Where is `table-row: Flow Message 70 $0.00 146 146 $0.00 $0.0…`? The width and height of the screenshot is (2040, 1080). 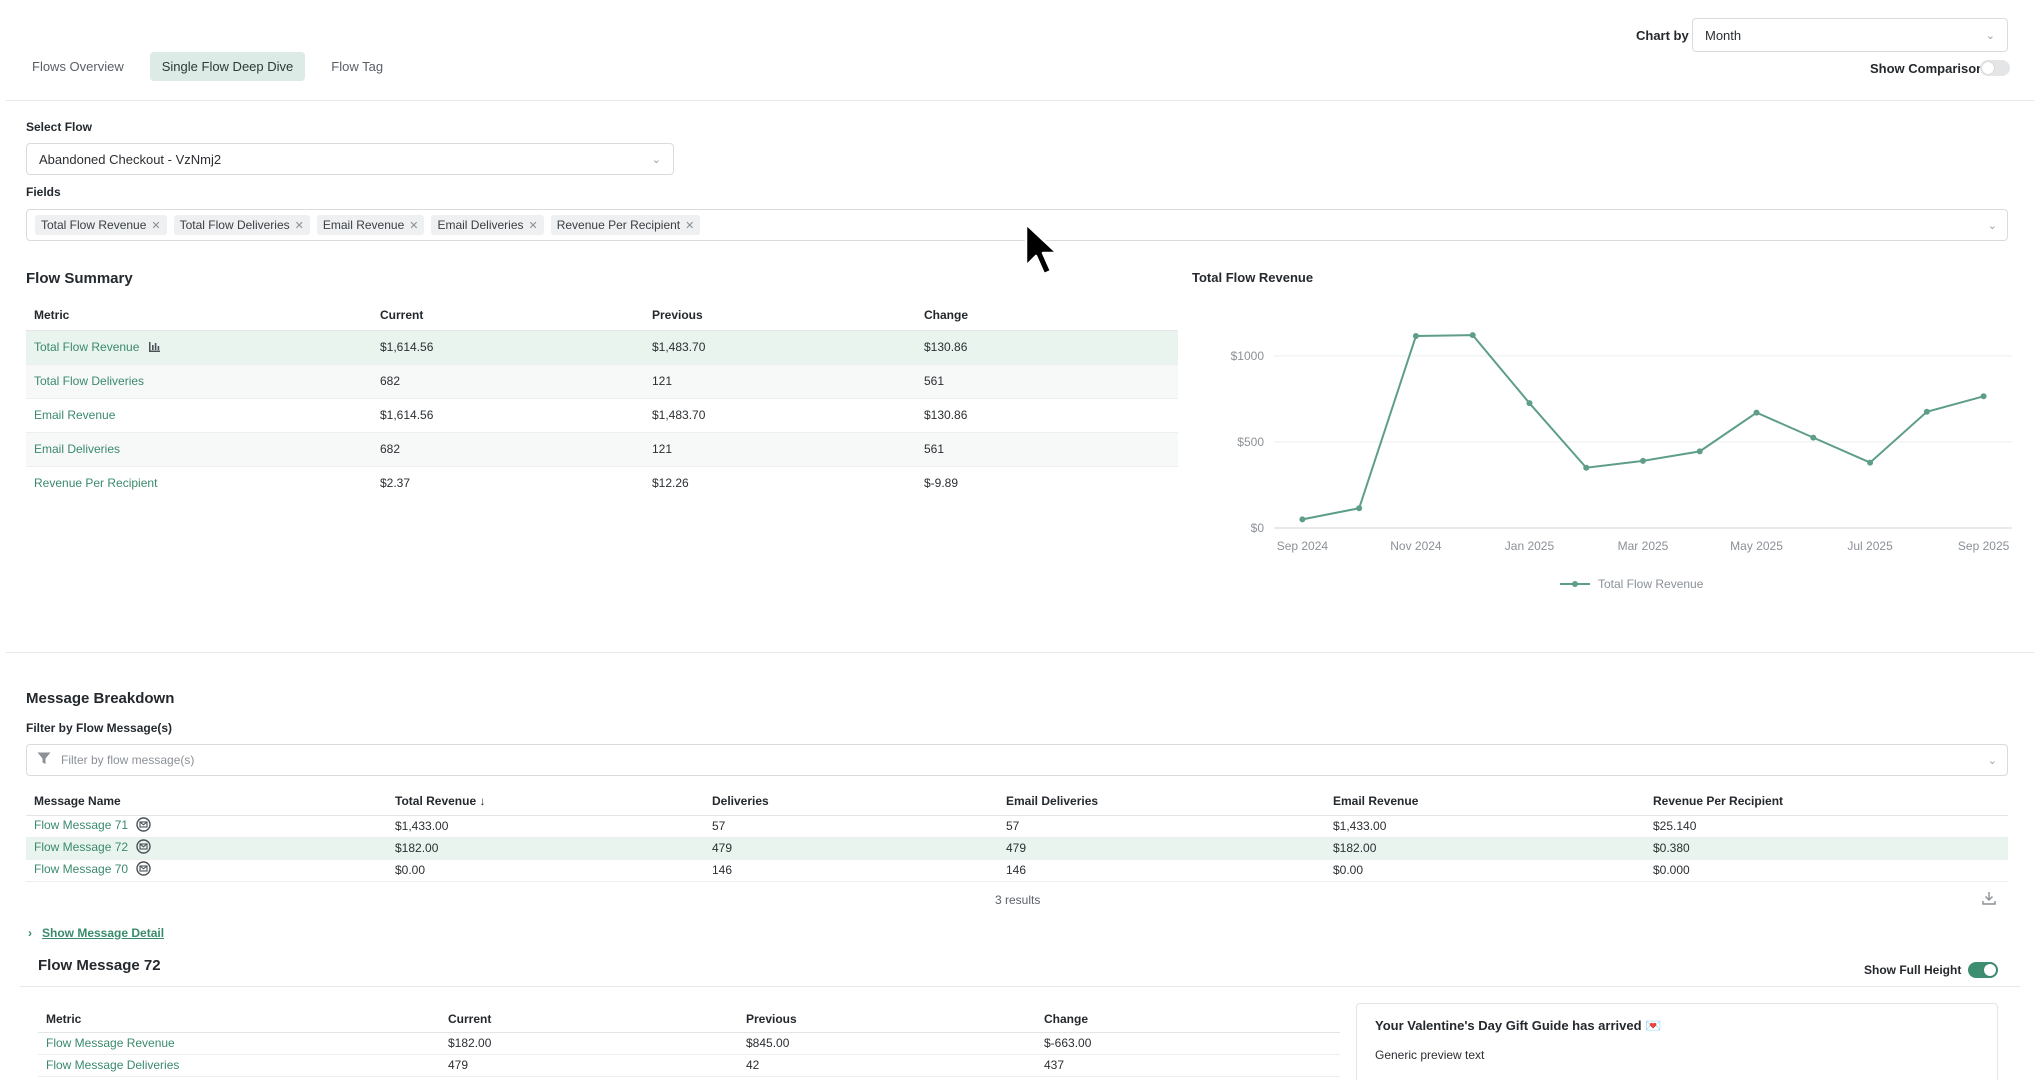 table-row: Flow Message 70 $0.00 146 146 $0.00 $0.0… is located at coordinates (1017, 870).